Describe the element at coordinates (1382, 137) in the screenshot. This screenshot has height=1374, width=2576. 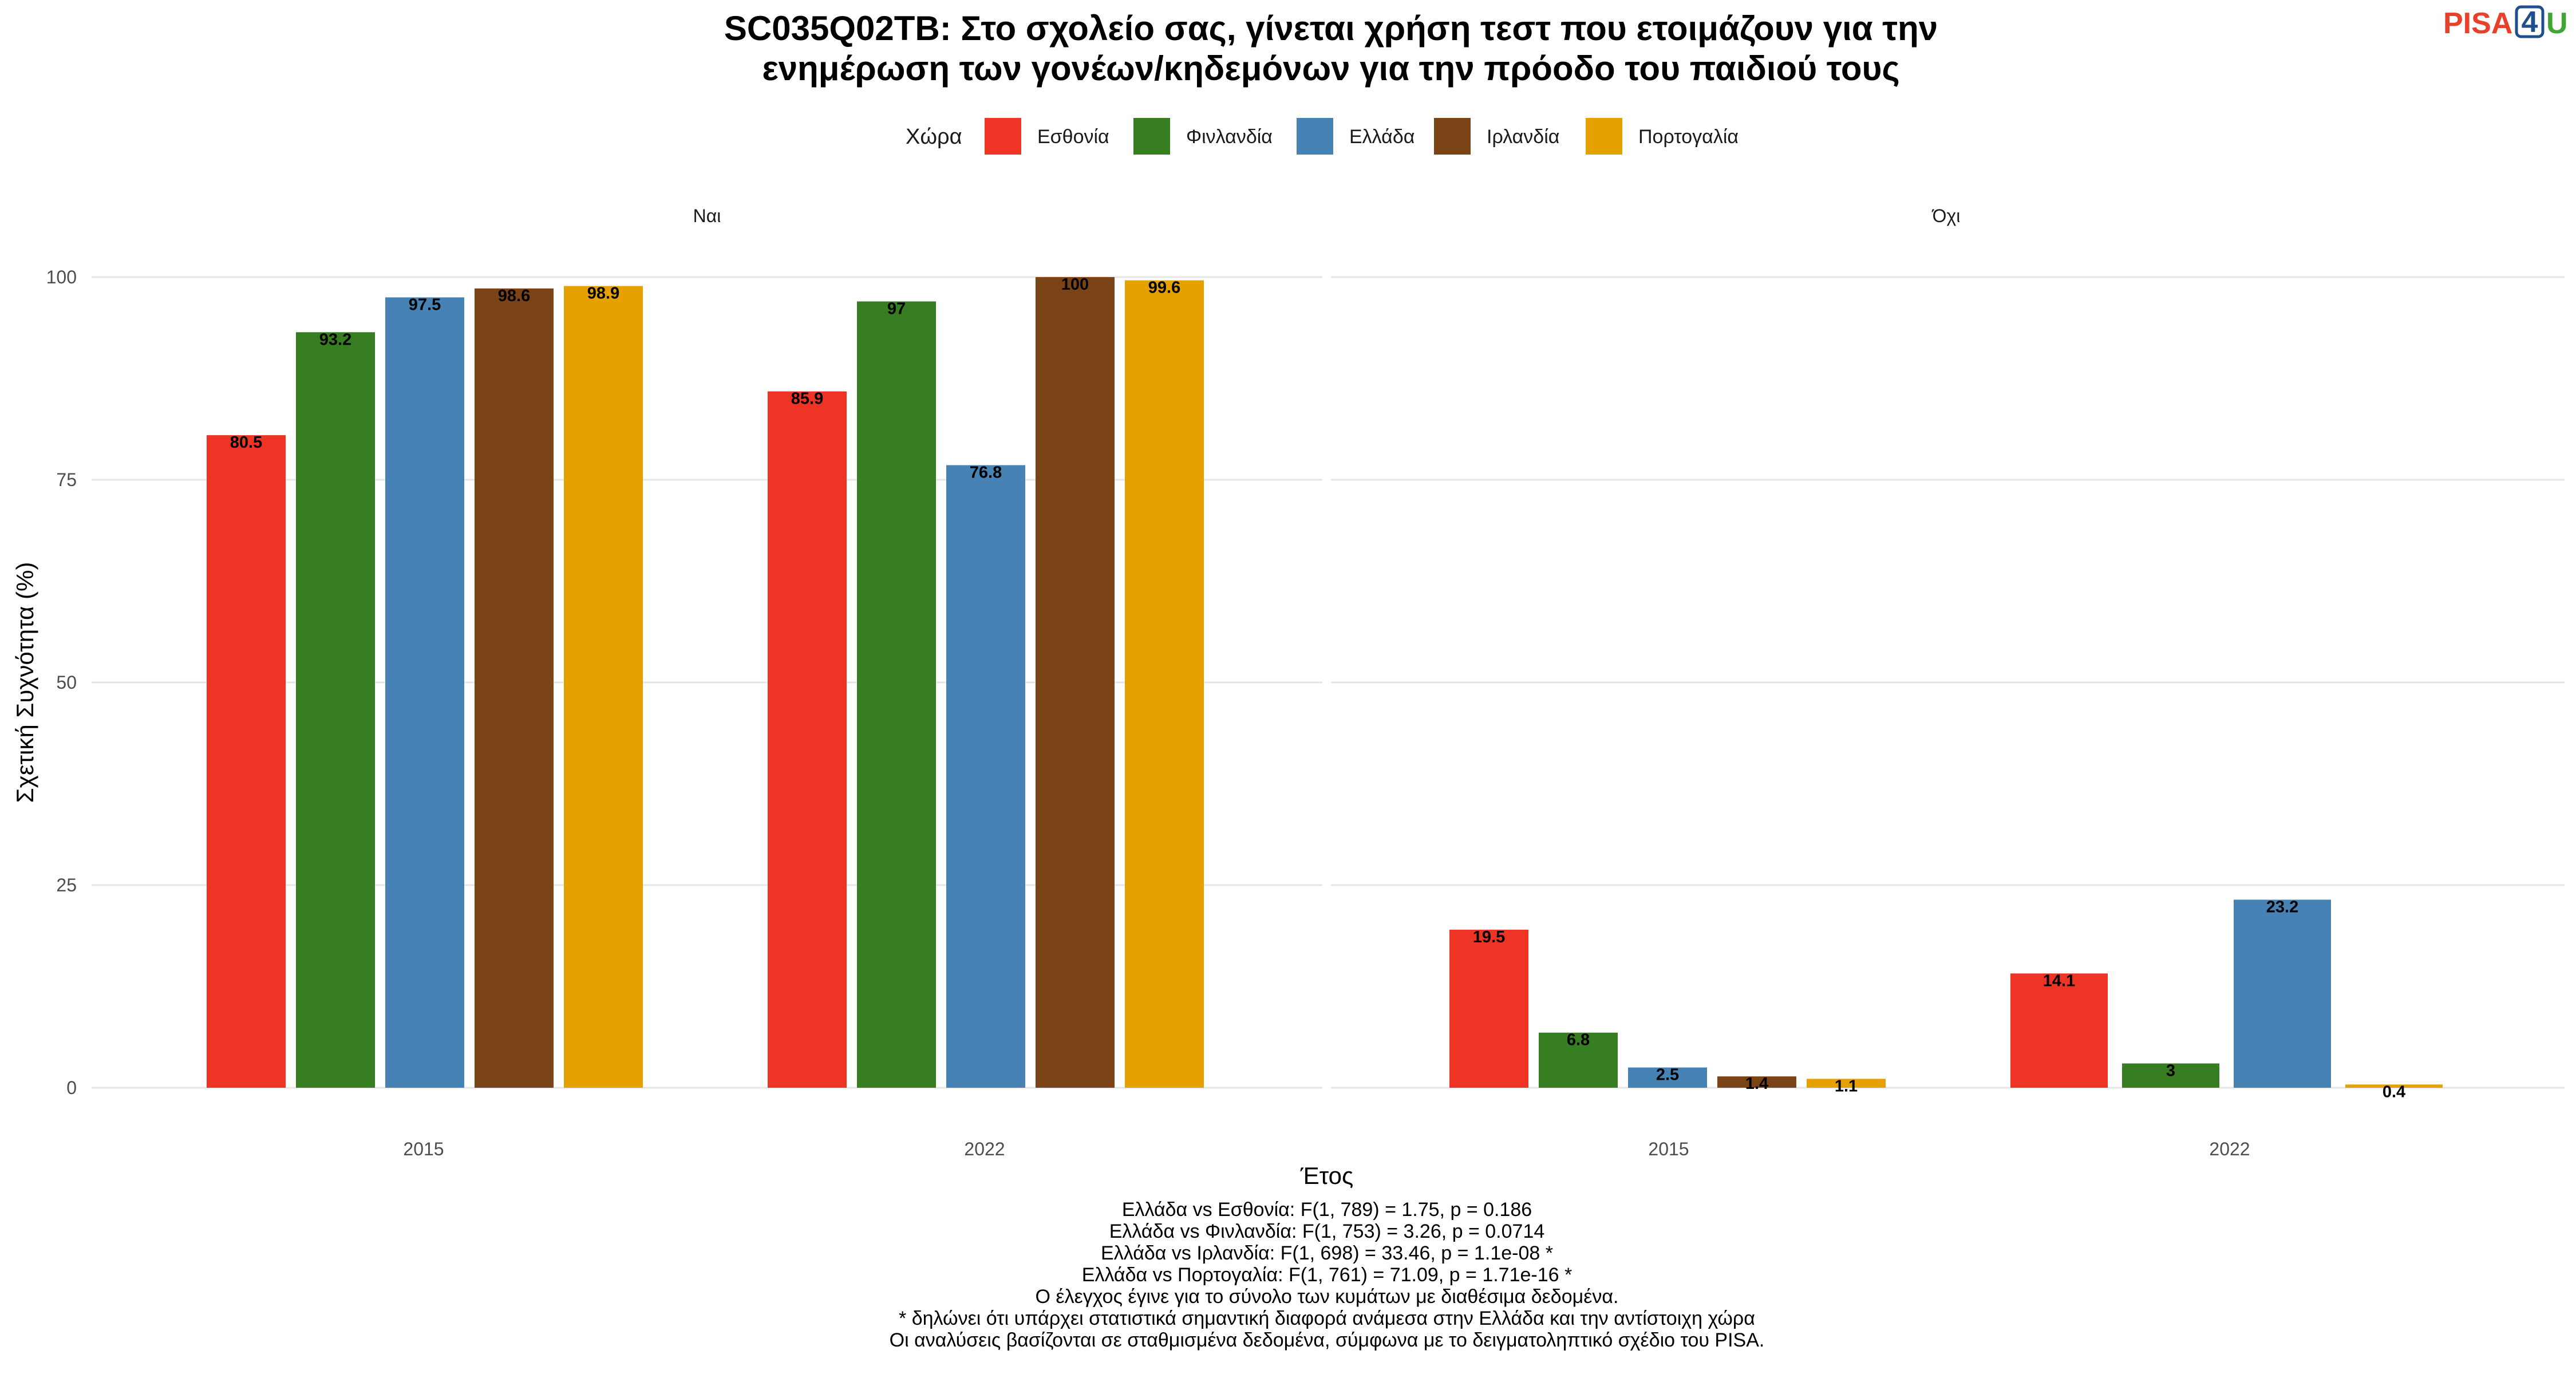
I see `legend-label: Ελλάδα` at that location.